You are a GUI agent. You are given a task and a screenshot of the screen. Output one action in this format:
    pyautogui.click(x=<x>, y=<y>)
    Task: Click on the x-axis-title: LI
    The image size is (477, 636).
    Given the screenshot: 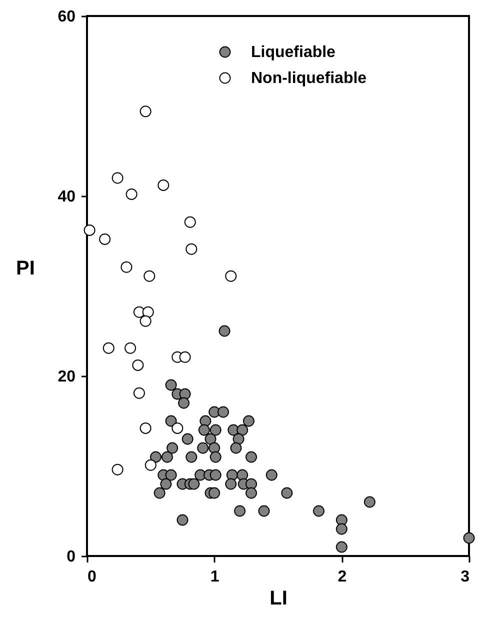 What is the action you would take?
    pyautogui.click(x=279, y=599)
    